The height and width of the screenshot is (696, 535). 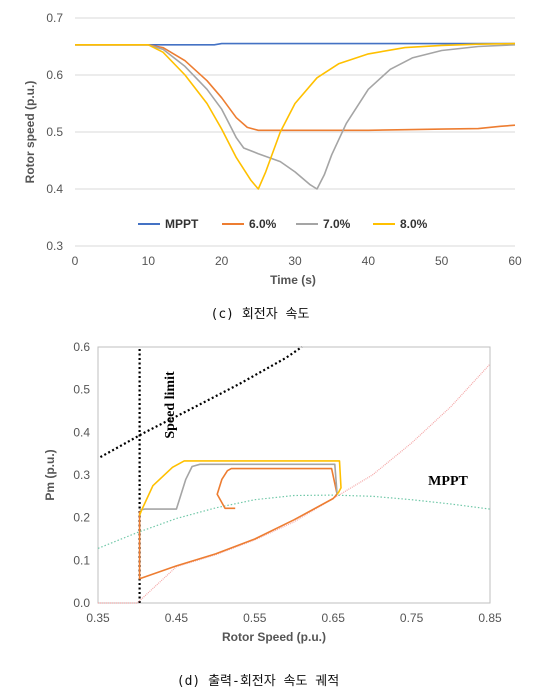 What do you see at coordinates (369, 261) in the screenshot?
I see `x-tick-label: 40` at bounding box center [369, 261].